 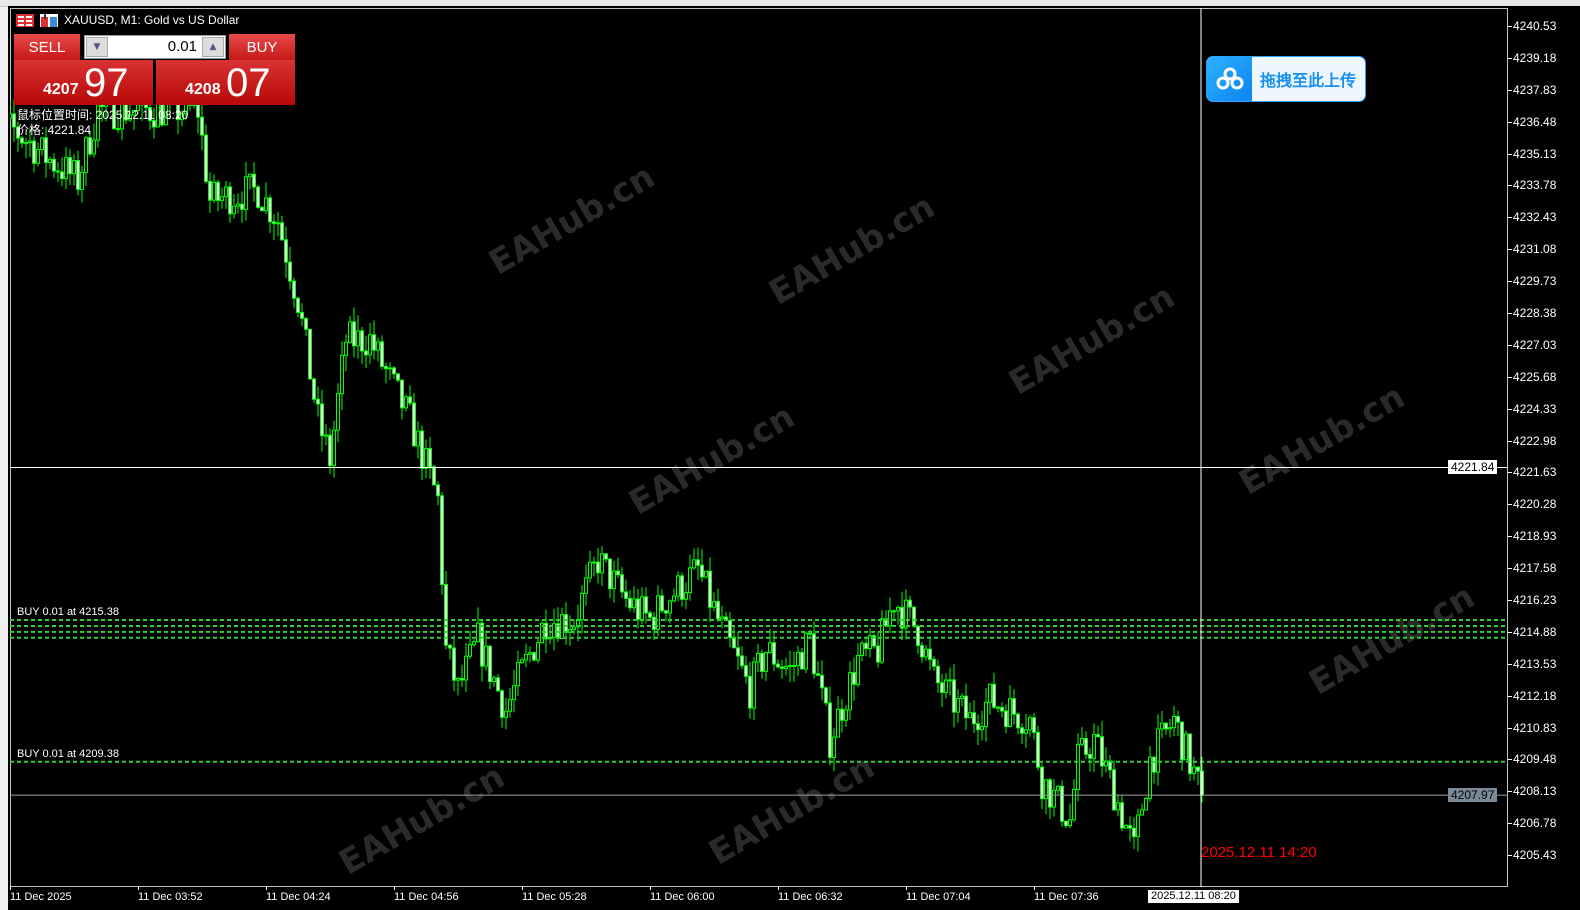 I want to click on lot-decrease-button: ▼, so click(x=97, y=47).